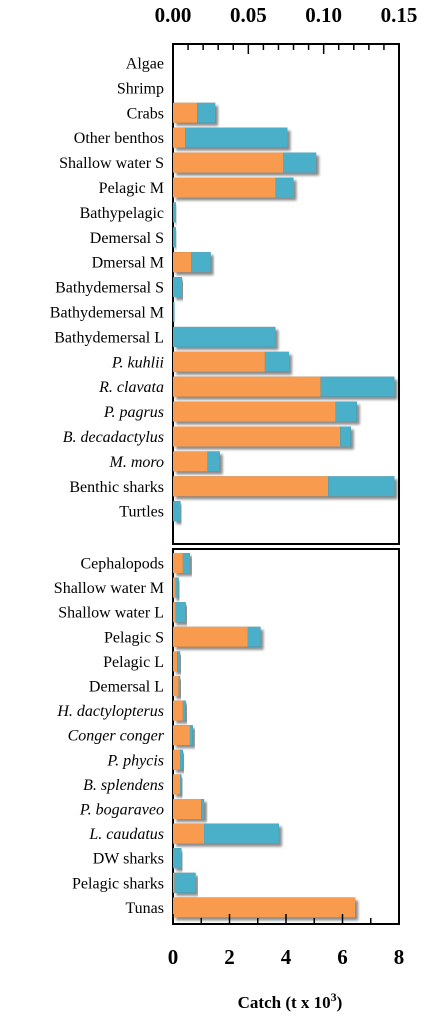 This screenshot has width=429, height=1021. I want to click on category-label: Crabs, so click(145, 113).